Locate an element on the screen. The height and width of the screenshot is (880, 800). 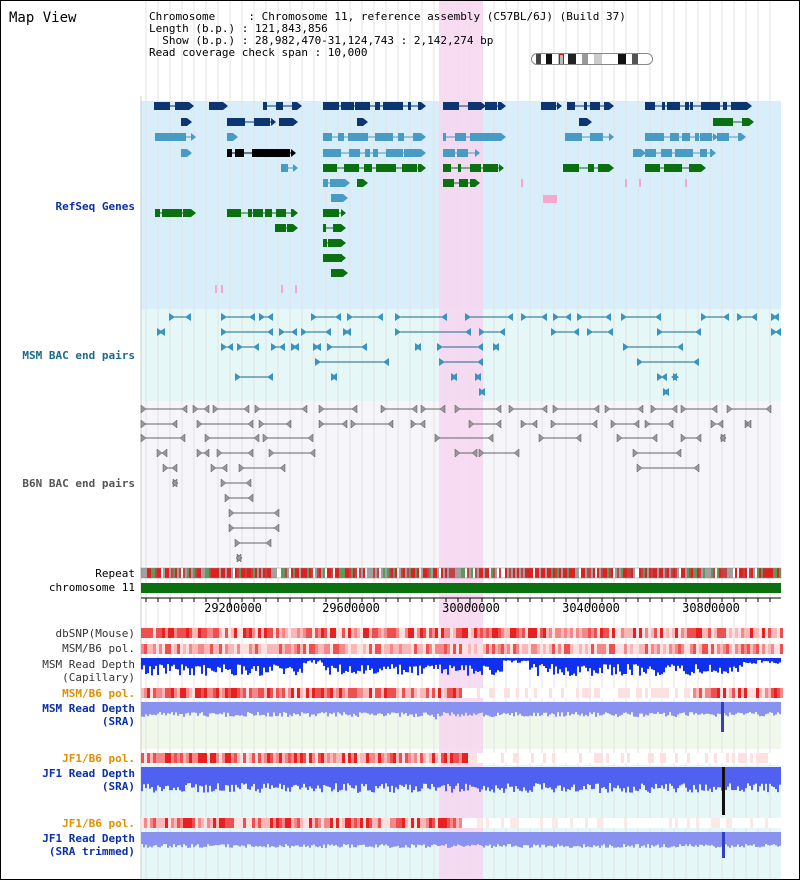
track-label-b6n-bac: B6N BAC end pairs is located at coordinates (78, 483).